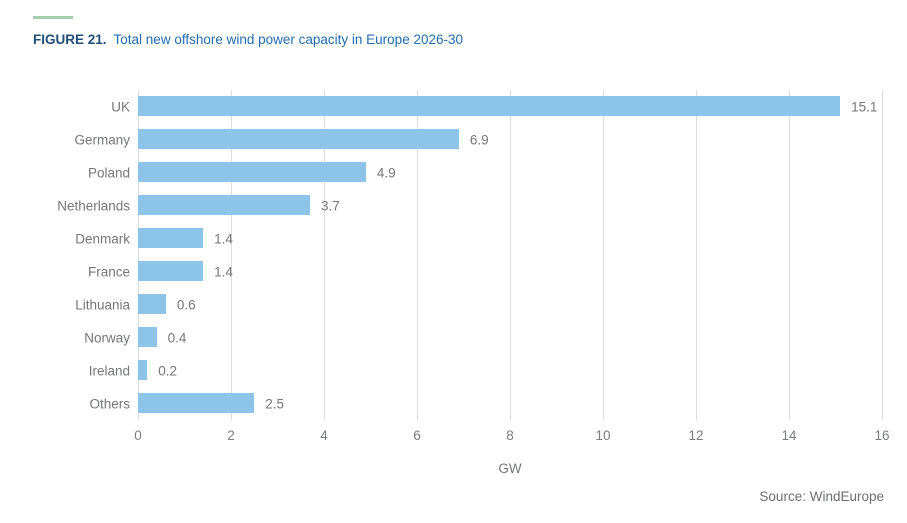 The width and height of the screenshot is (907, 523). What do you see at coordinates (93, 205) in the screenshot?
I see `category-label: Netherlands` at bounding box center [93, 205].